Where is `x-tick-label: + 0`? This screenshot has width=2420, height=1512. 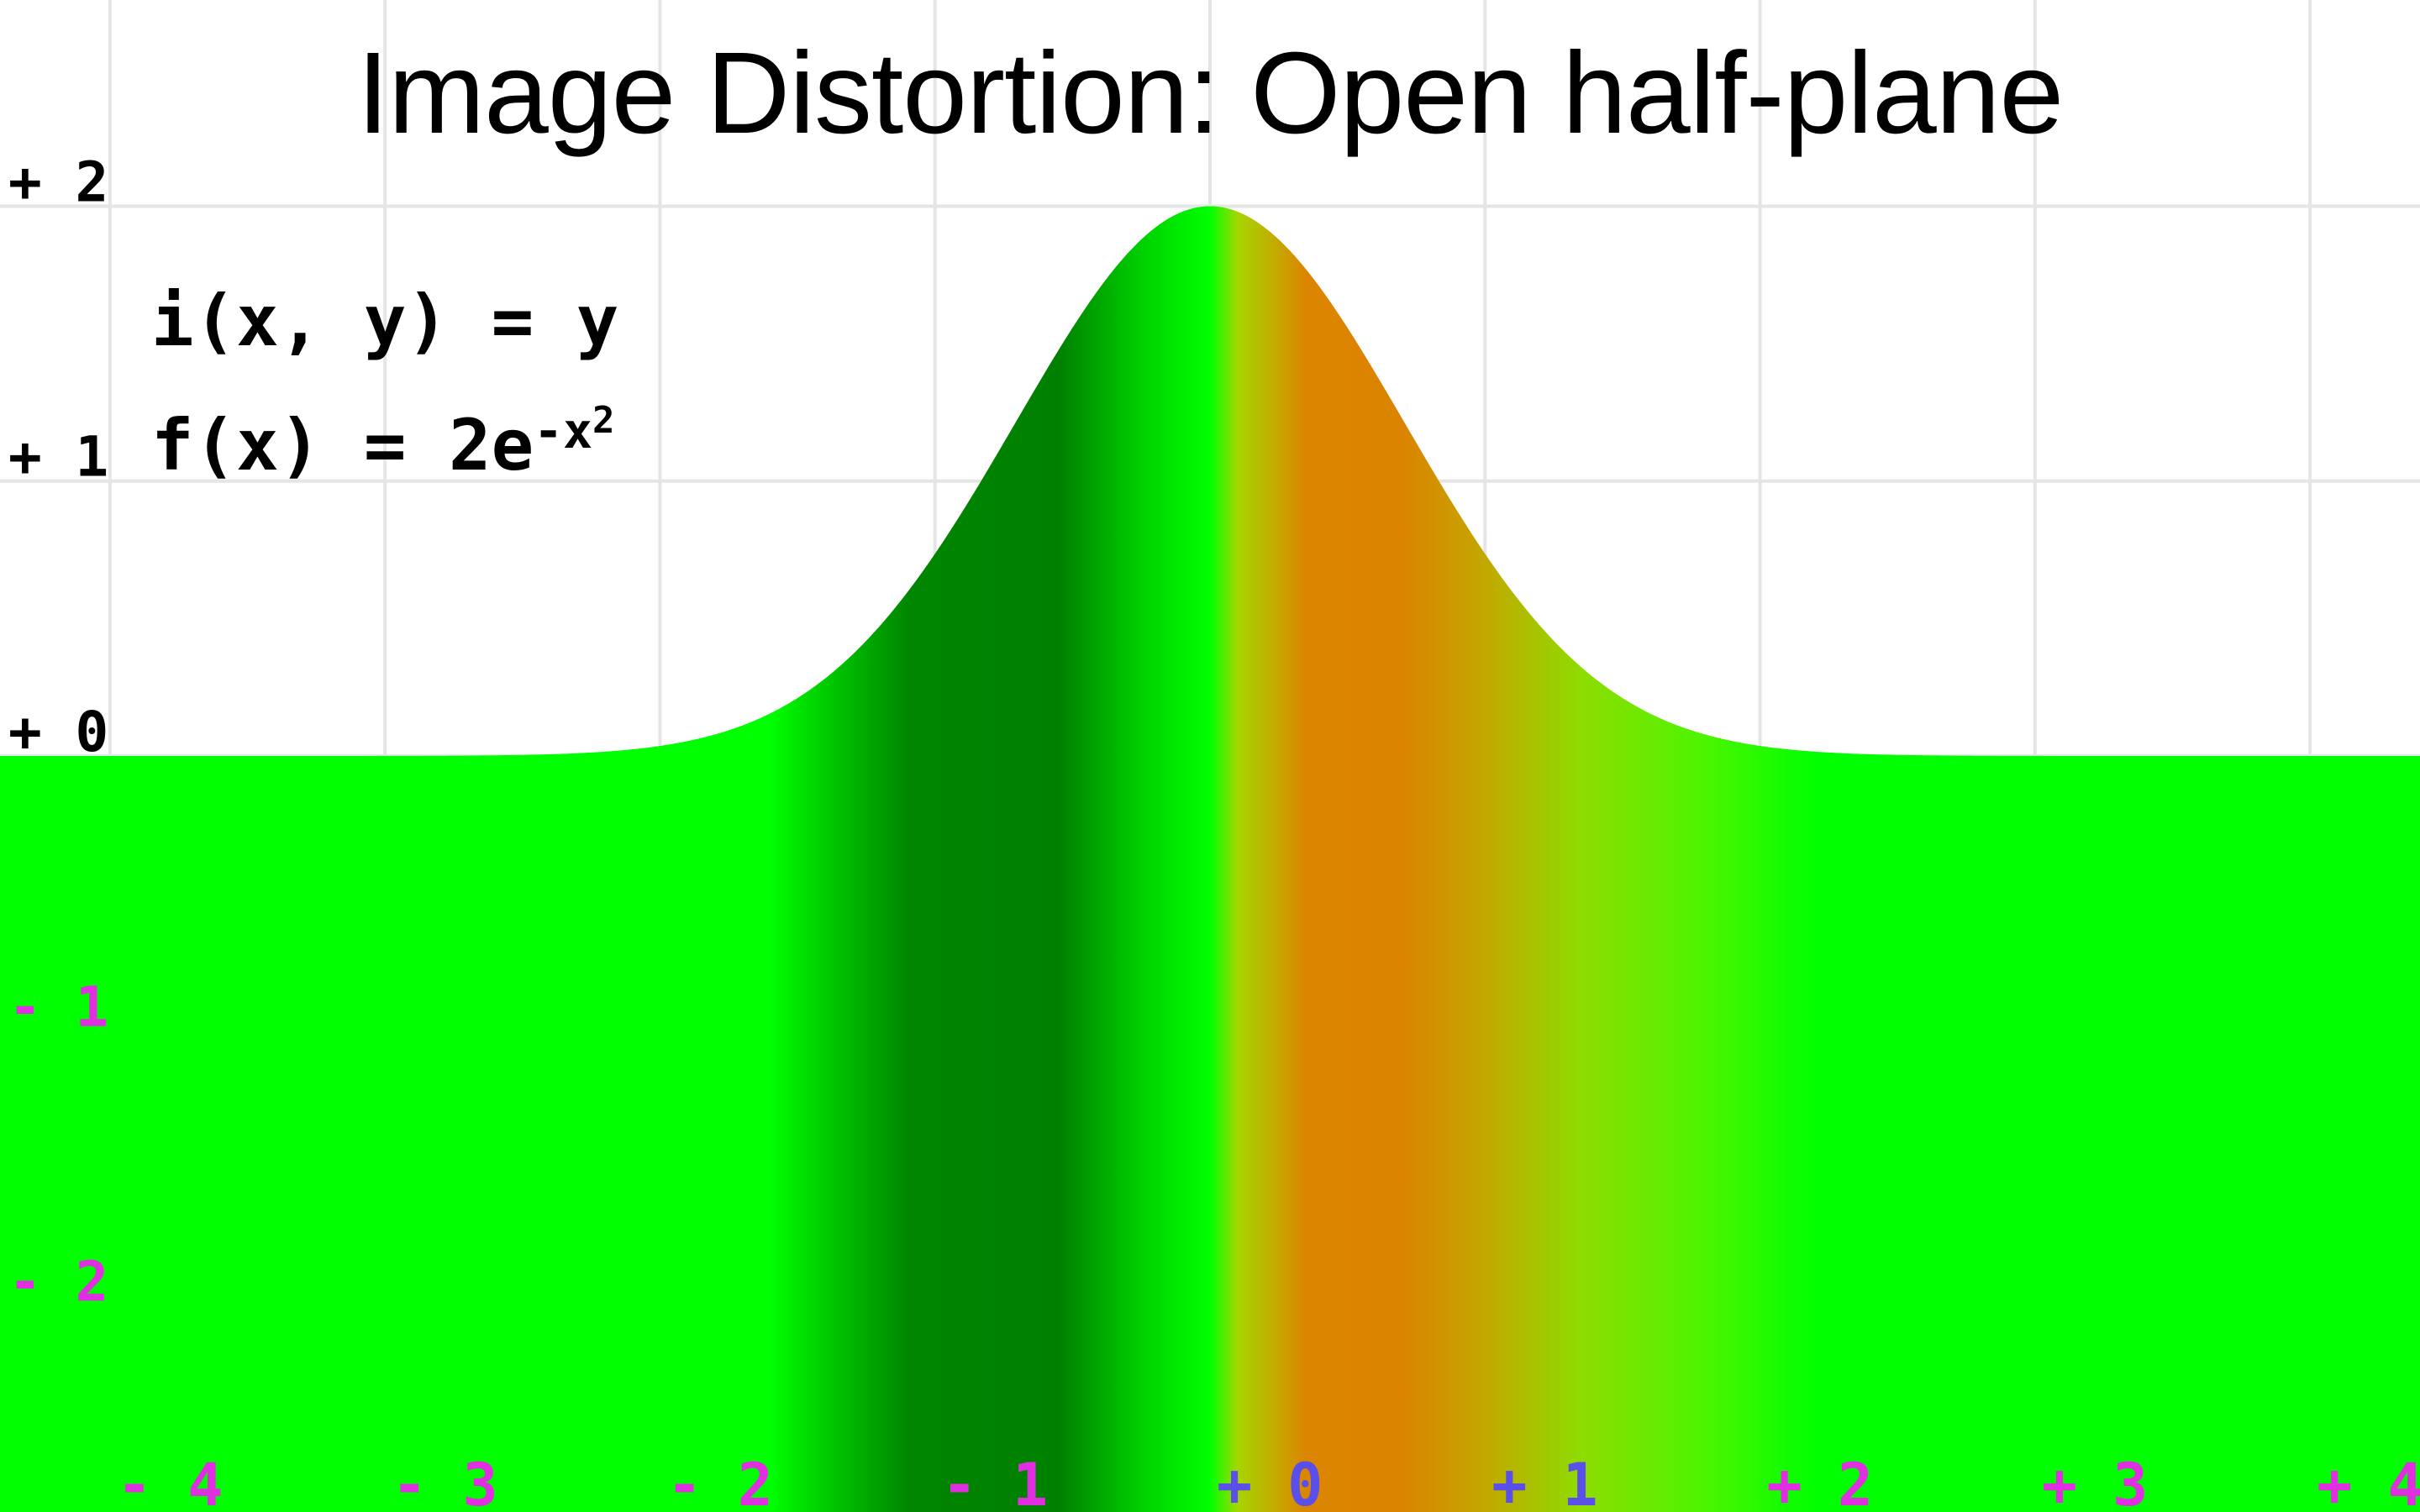 x-tick-label: + 0 is located at coordinates (1270, 1481).